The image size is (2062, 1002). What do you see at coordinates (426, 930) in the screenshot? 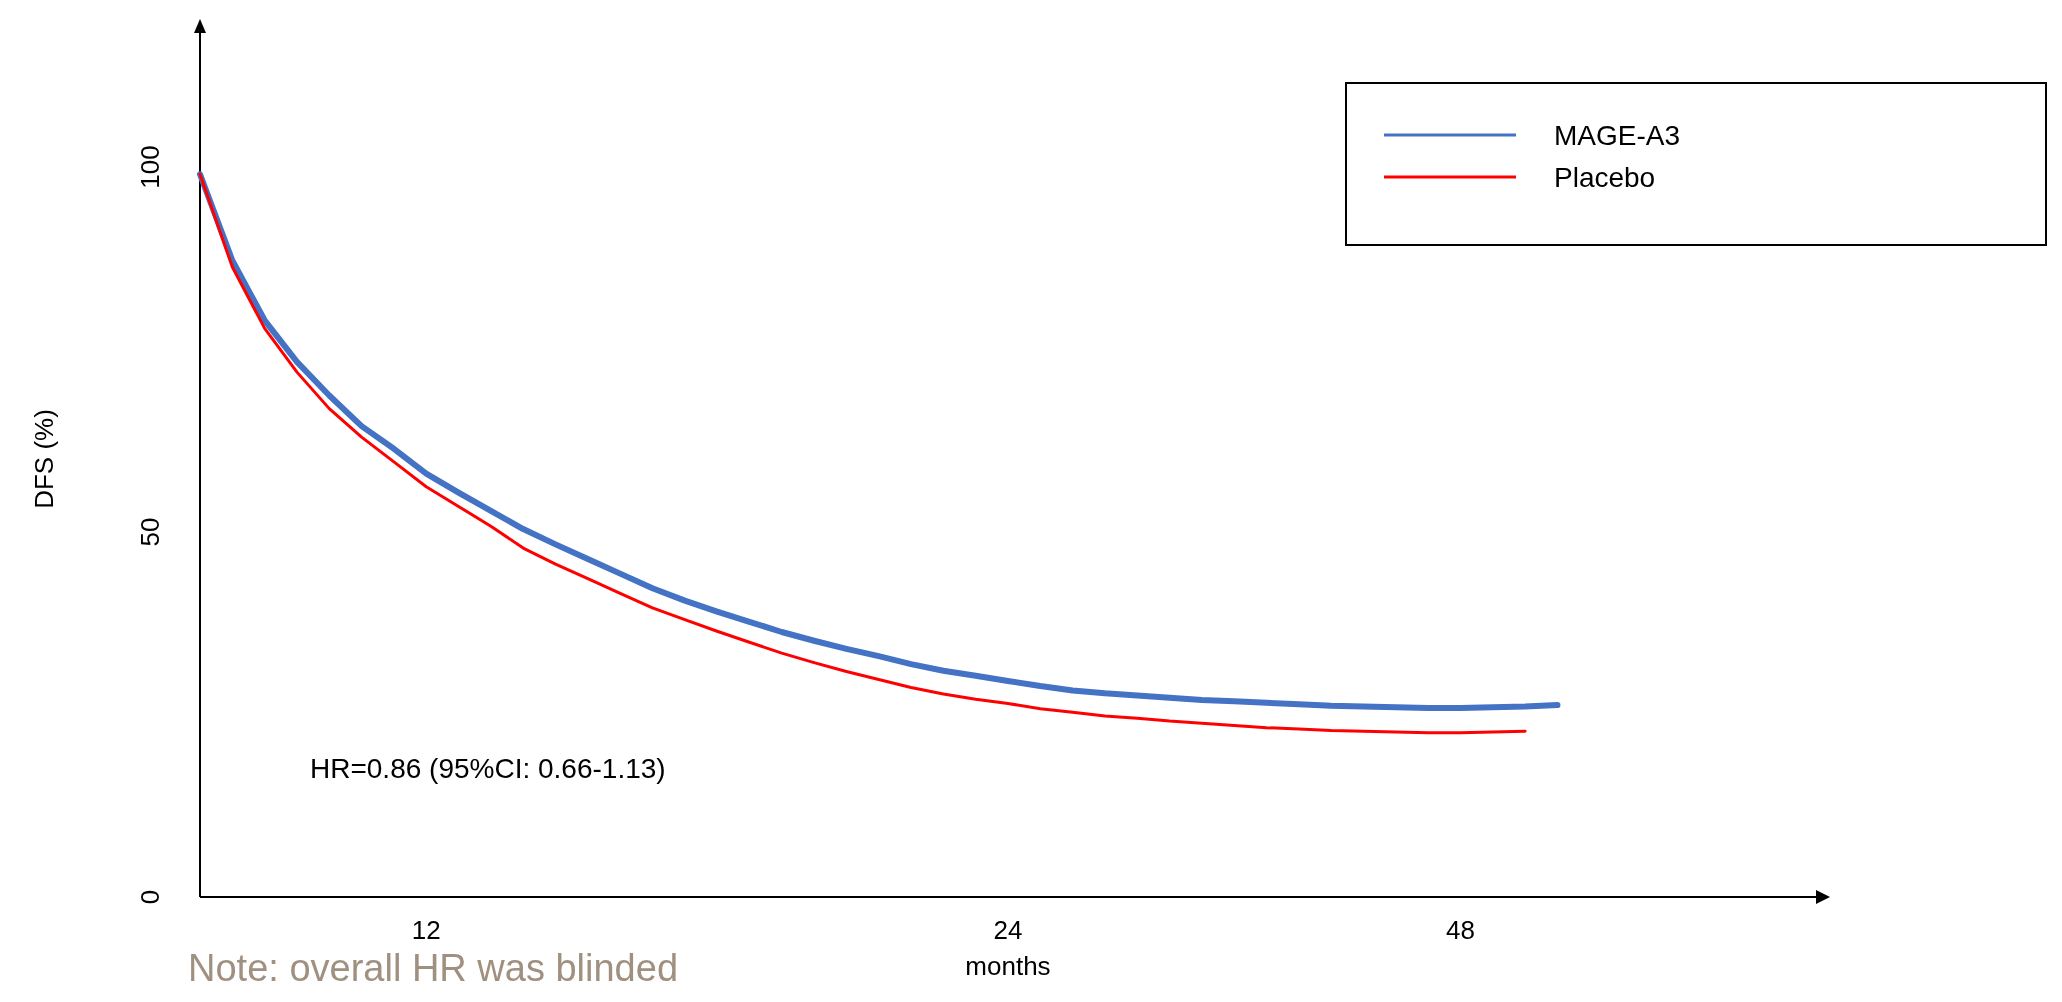
I see `x-tick-label: 12` at bounding box center [426, 930].